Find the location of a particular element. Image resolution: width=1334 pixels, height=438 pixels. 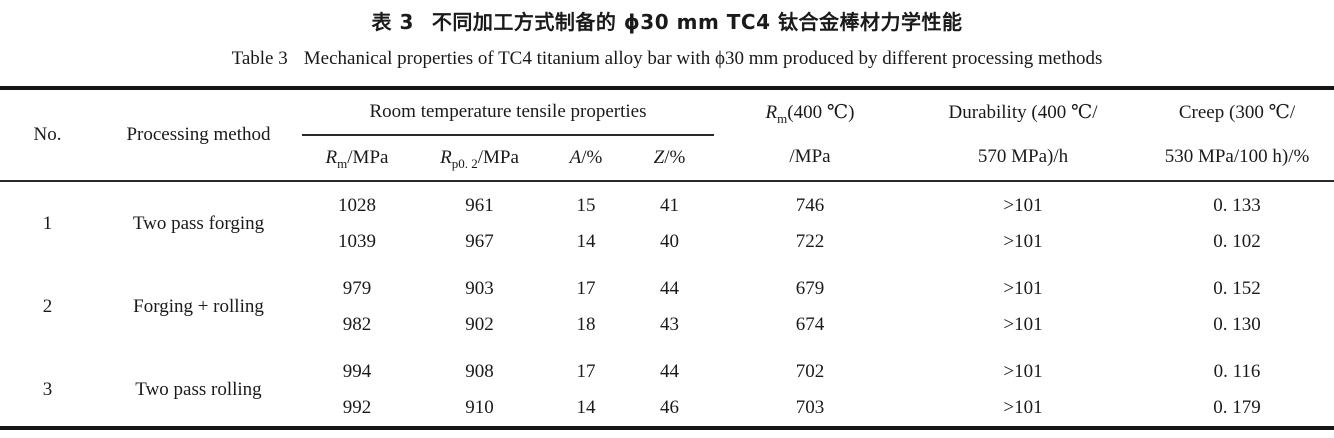

col-header-elongation: A/% is located at coordinates (586, 158).